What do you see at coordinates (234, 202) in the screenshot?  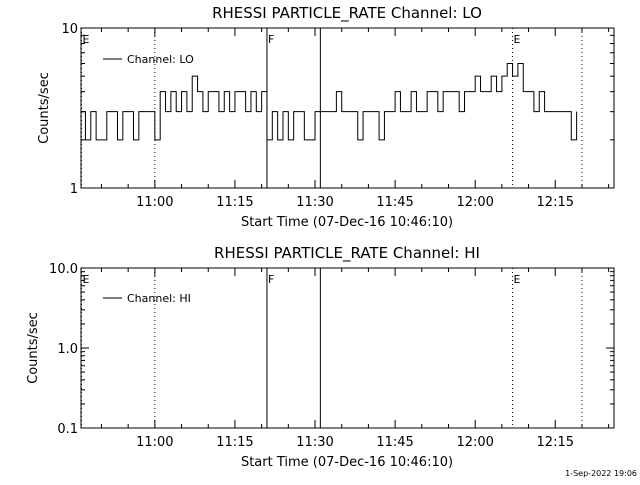 I see `x-tick-label-lo: 11:15` at bounding box center [234, 202].